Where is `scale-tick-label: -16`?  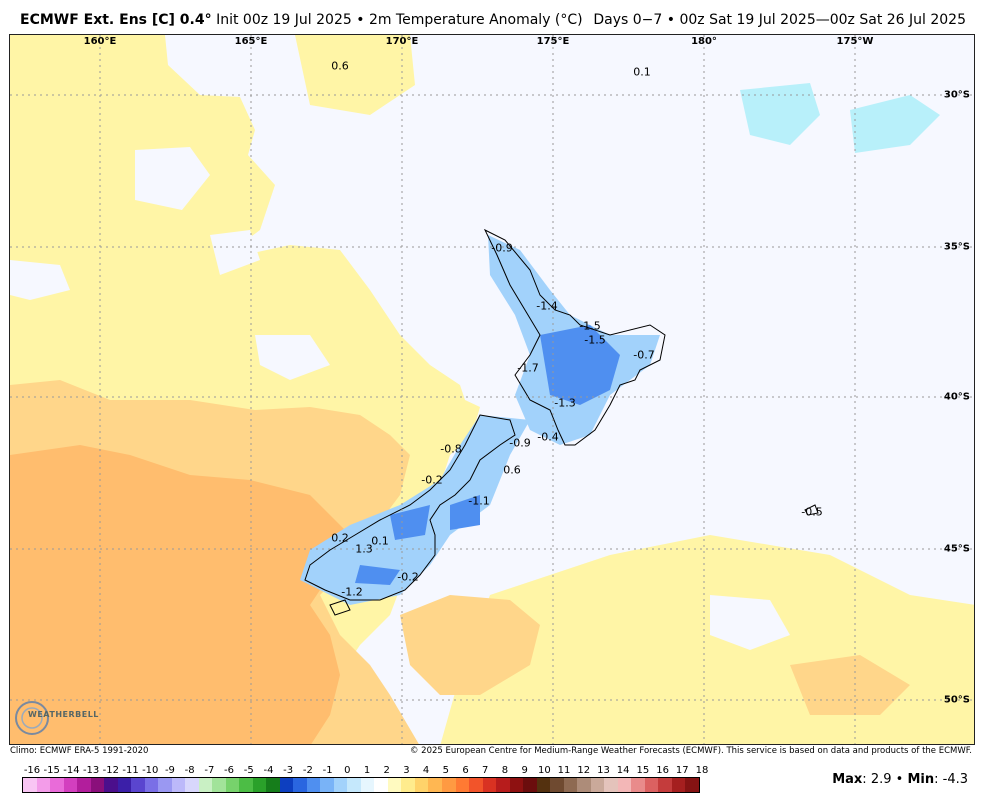
scale-tick-label: -16 is located at coordinates (32, 770).